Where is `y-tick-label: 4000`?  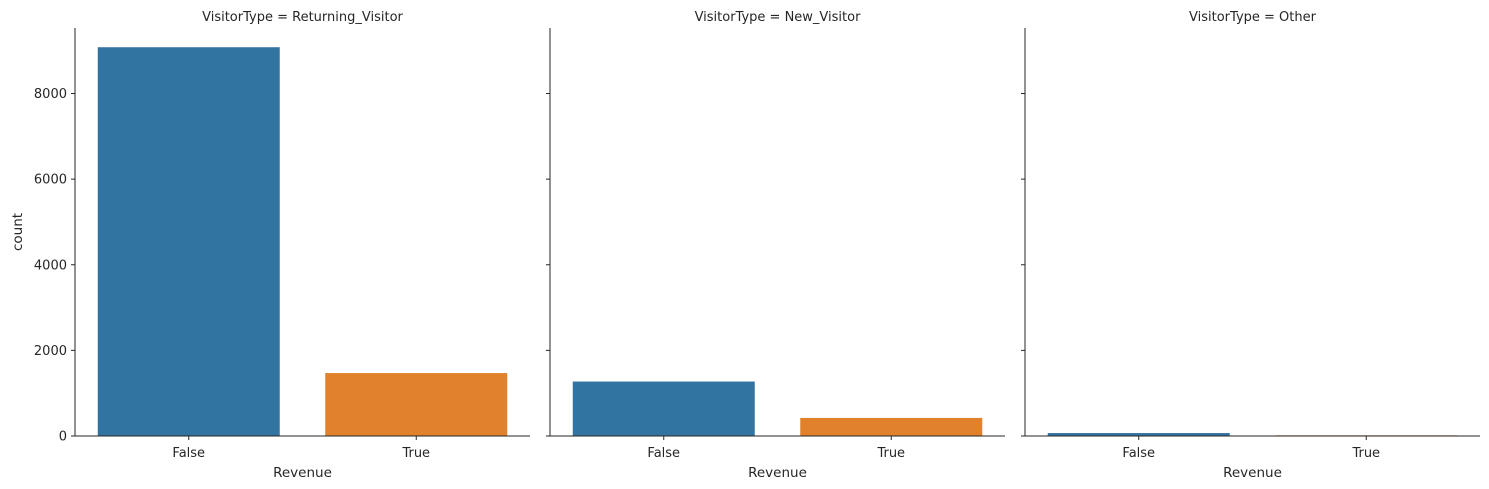 y-tick-label: 4000 is located at coordinates (50, 265).